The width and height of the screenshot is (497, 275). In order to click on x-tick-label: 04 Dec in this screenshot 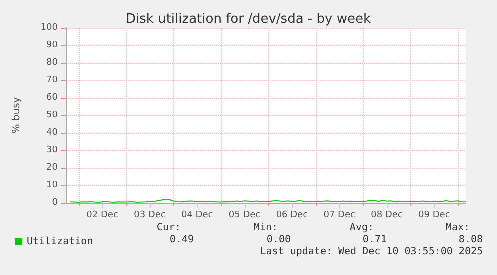, I will do `click(197, 215)`.